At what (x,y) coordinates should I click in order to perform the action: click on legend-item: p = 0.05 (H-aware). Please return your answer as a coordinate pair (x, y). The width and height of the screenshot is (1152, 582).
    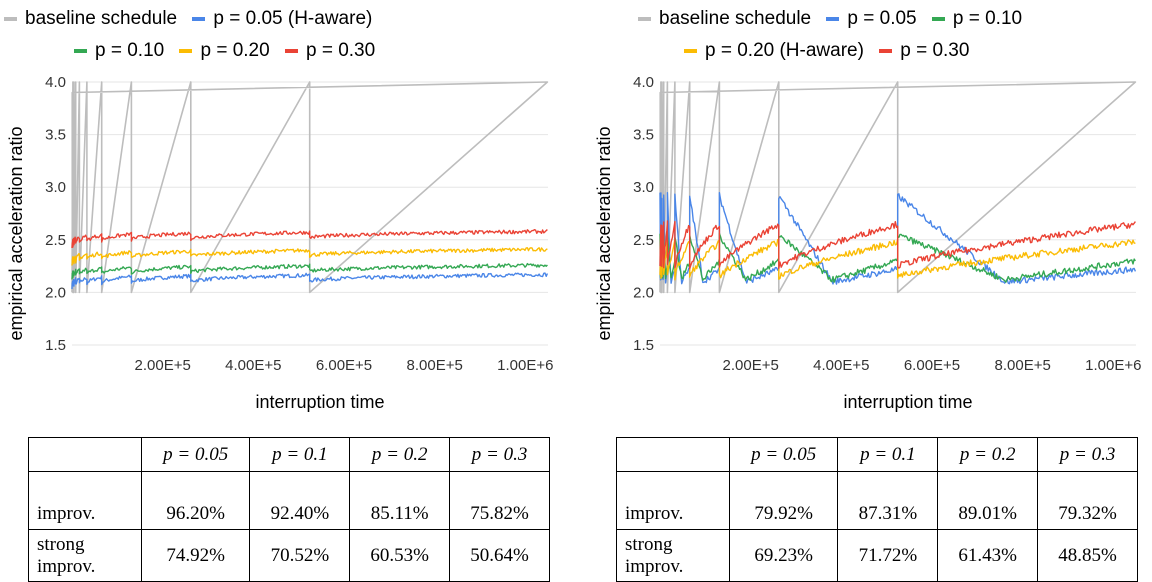
    Looking at the image, I should click on (282, 19).